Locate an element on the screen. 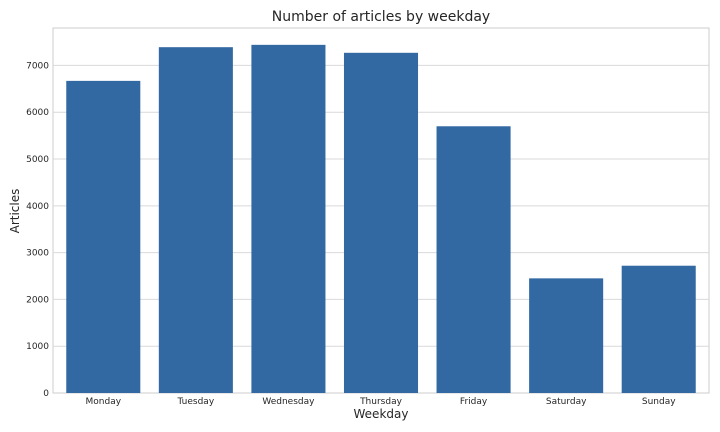 This screenshot has height=432, width=720. y-axis-ticks: 0 1000 2000 3000 4000 5000 6000 7000 is located at coordinates (37, 230).